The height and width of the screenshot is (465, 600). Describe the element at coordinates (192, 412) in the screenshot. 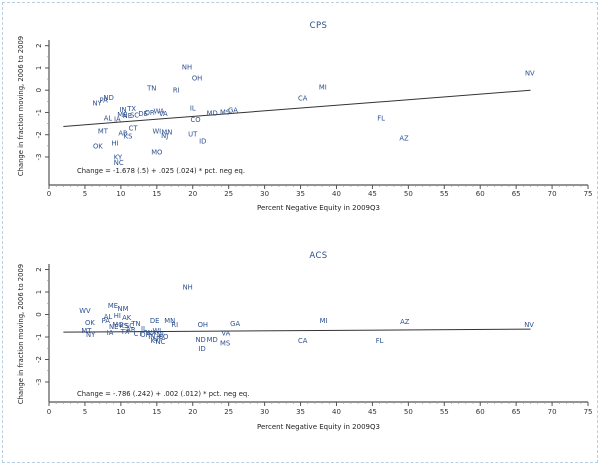

I see `x-tick-label: 20` at that location.